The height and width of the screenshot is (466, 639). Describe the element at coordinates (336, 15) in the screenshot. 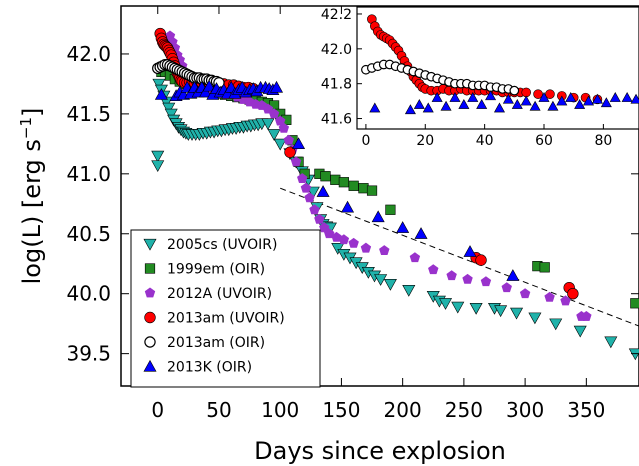

I see `inset-y-tick-label: 42.2` at that location.